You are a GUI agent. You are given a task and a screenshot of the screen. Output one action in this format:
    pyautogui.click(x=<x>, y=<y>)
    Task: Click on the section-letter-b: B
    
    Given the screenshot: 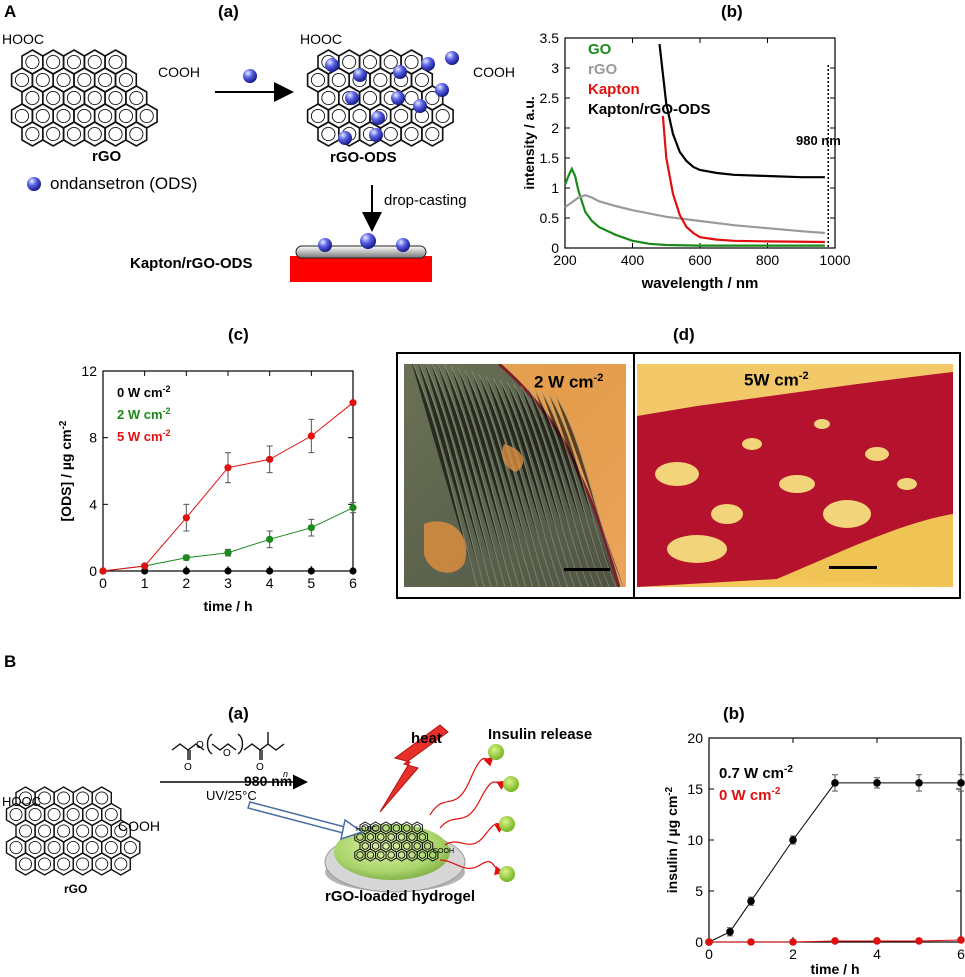 What is the action you would take?
    pyautogui.click(x=10, y=661)
    